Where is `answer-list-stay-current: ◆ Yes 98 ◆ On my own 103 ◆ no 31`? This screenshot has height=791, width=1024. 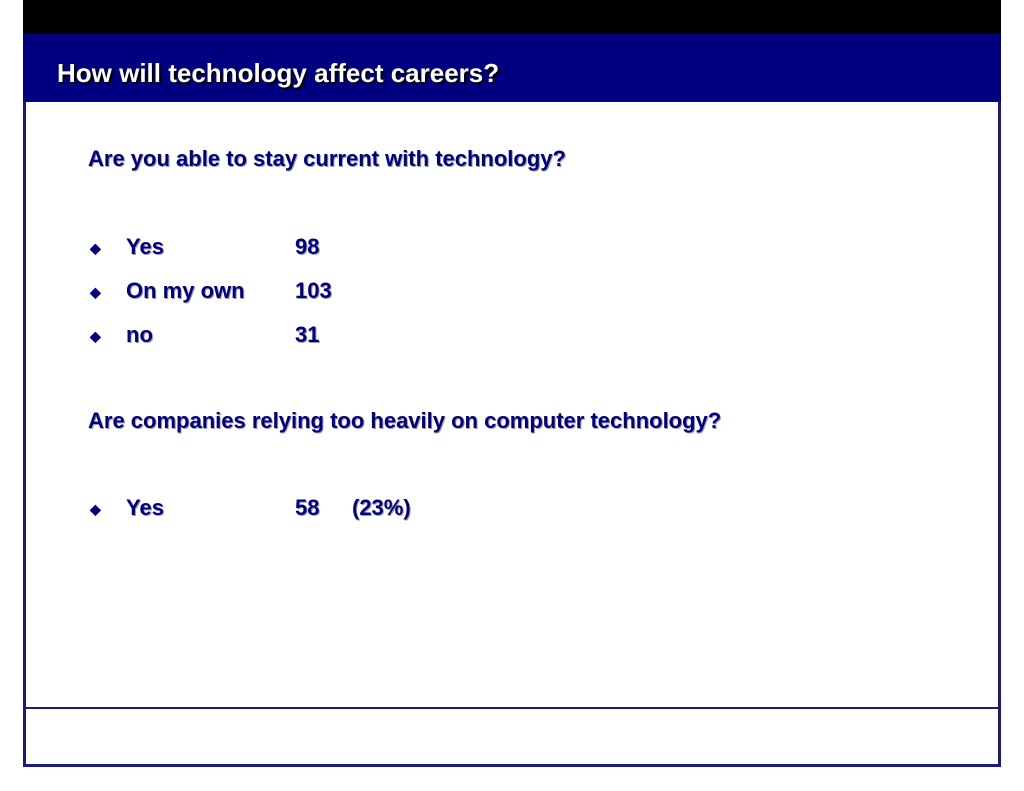 answer-list-stay-current: ◆ Yes 98 ◆ On my own 103 ◆ no 31 is located at coordinates (388, 300).